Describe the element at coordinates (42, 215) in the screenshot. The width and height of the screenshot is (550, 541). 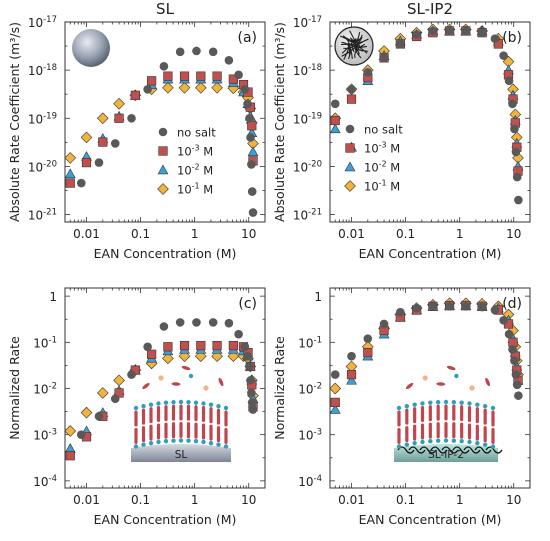
I see `y-tick-label: 10⁻²¹` at that location.